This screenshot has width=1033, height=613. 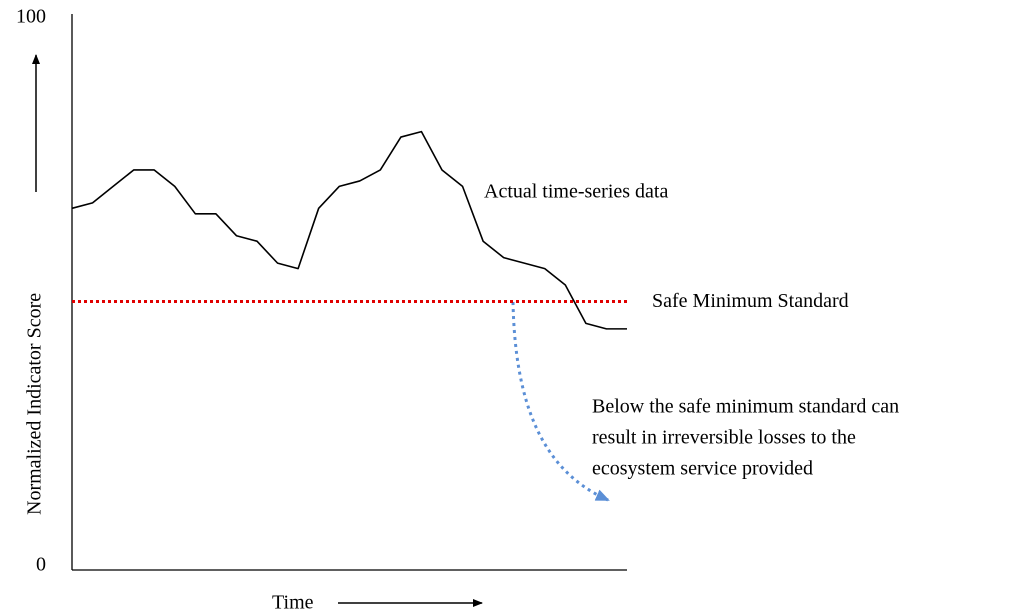 I want to click on warning-annotation: result in irreversible losses to the, so click(x=724, y=438).